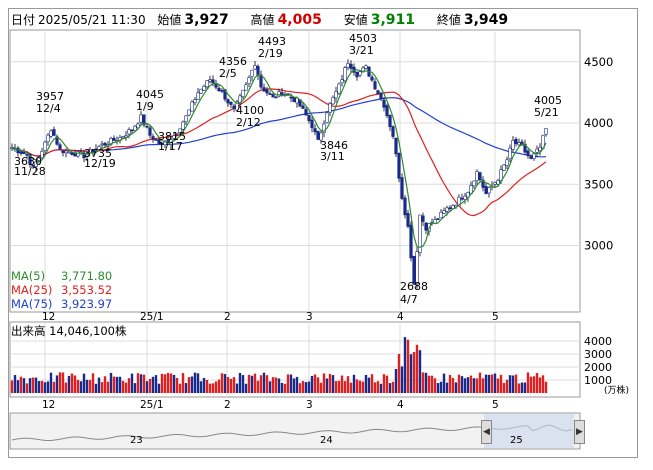  Describe the element at coordinates (69, 331) in the screenshot. I see `volume-legend: 出来高 14,046,100株` at that location.